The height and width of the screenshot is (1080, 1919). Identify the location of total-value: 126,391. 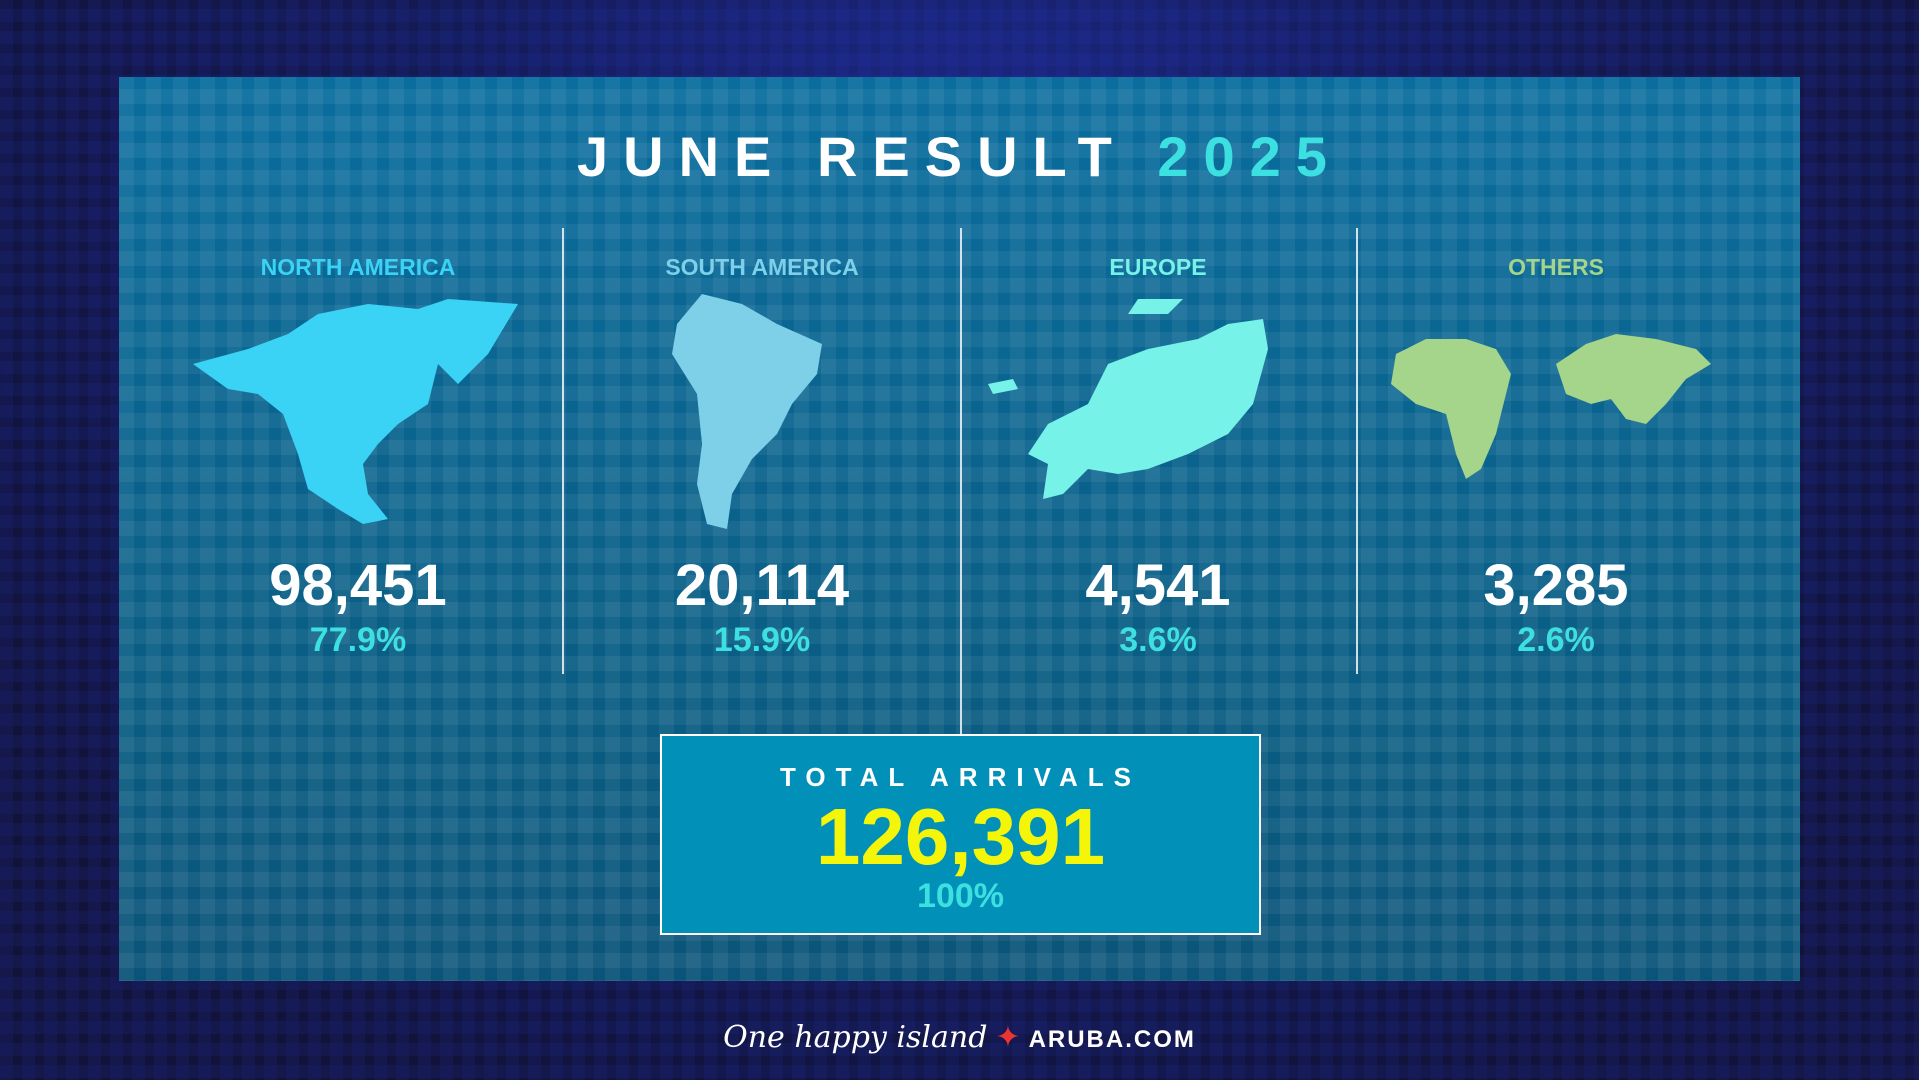
(960, 836).